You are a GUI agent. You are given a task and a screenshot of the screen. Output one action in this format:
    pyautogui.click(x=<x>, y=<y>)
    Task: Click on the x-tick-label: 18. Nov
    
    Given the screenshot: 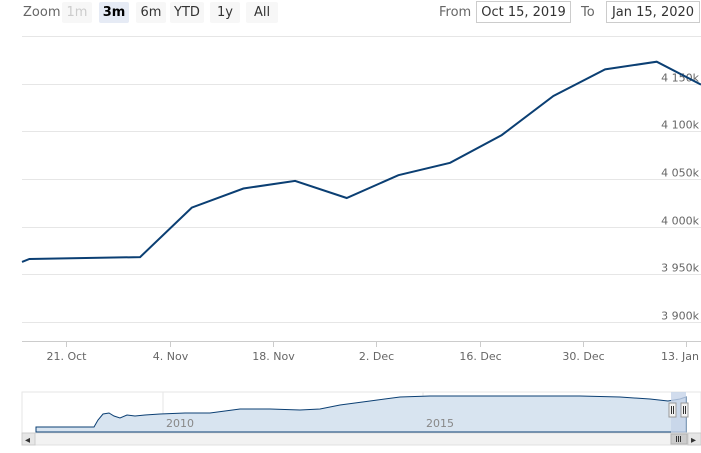 What is the action you would take?
    pyautogui.click(x=273, y=356)
    